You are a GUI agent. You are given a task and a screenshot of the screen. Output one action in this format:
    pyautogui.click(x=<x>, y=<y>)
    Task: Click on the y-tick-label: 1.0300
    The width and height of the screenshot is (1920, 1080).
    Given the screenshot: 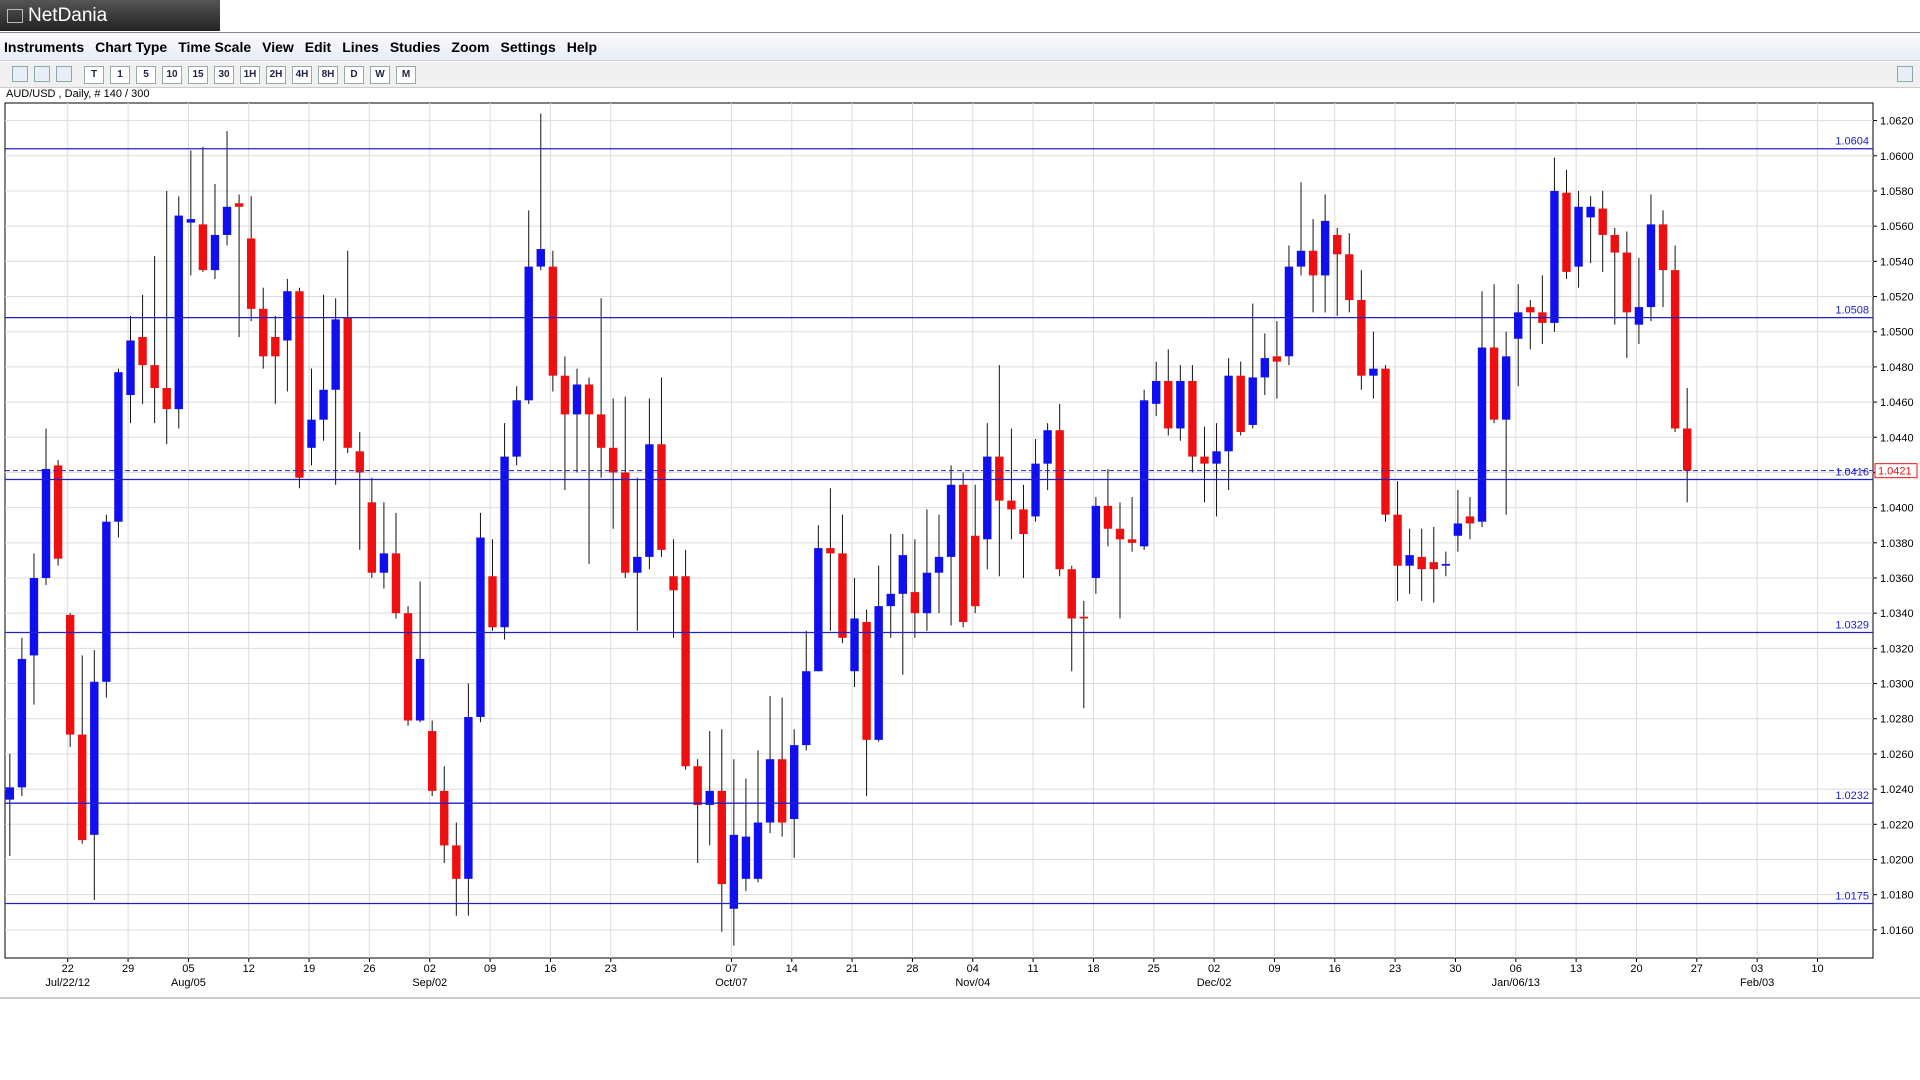 What is the action you would take?
    pyautogui.click(x=1897, y=685)
    